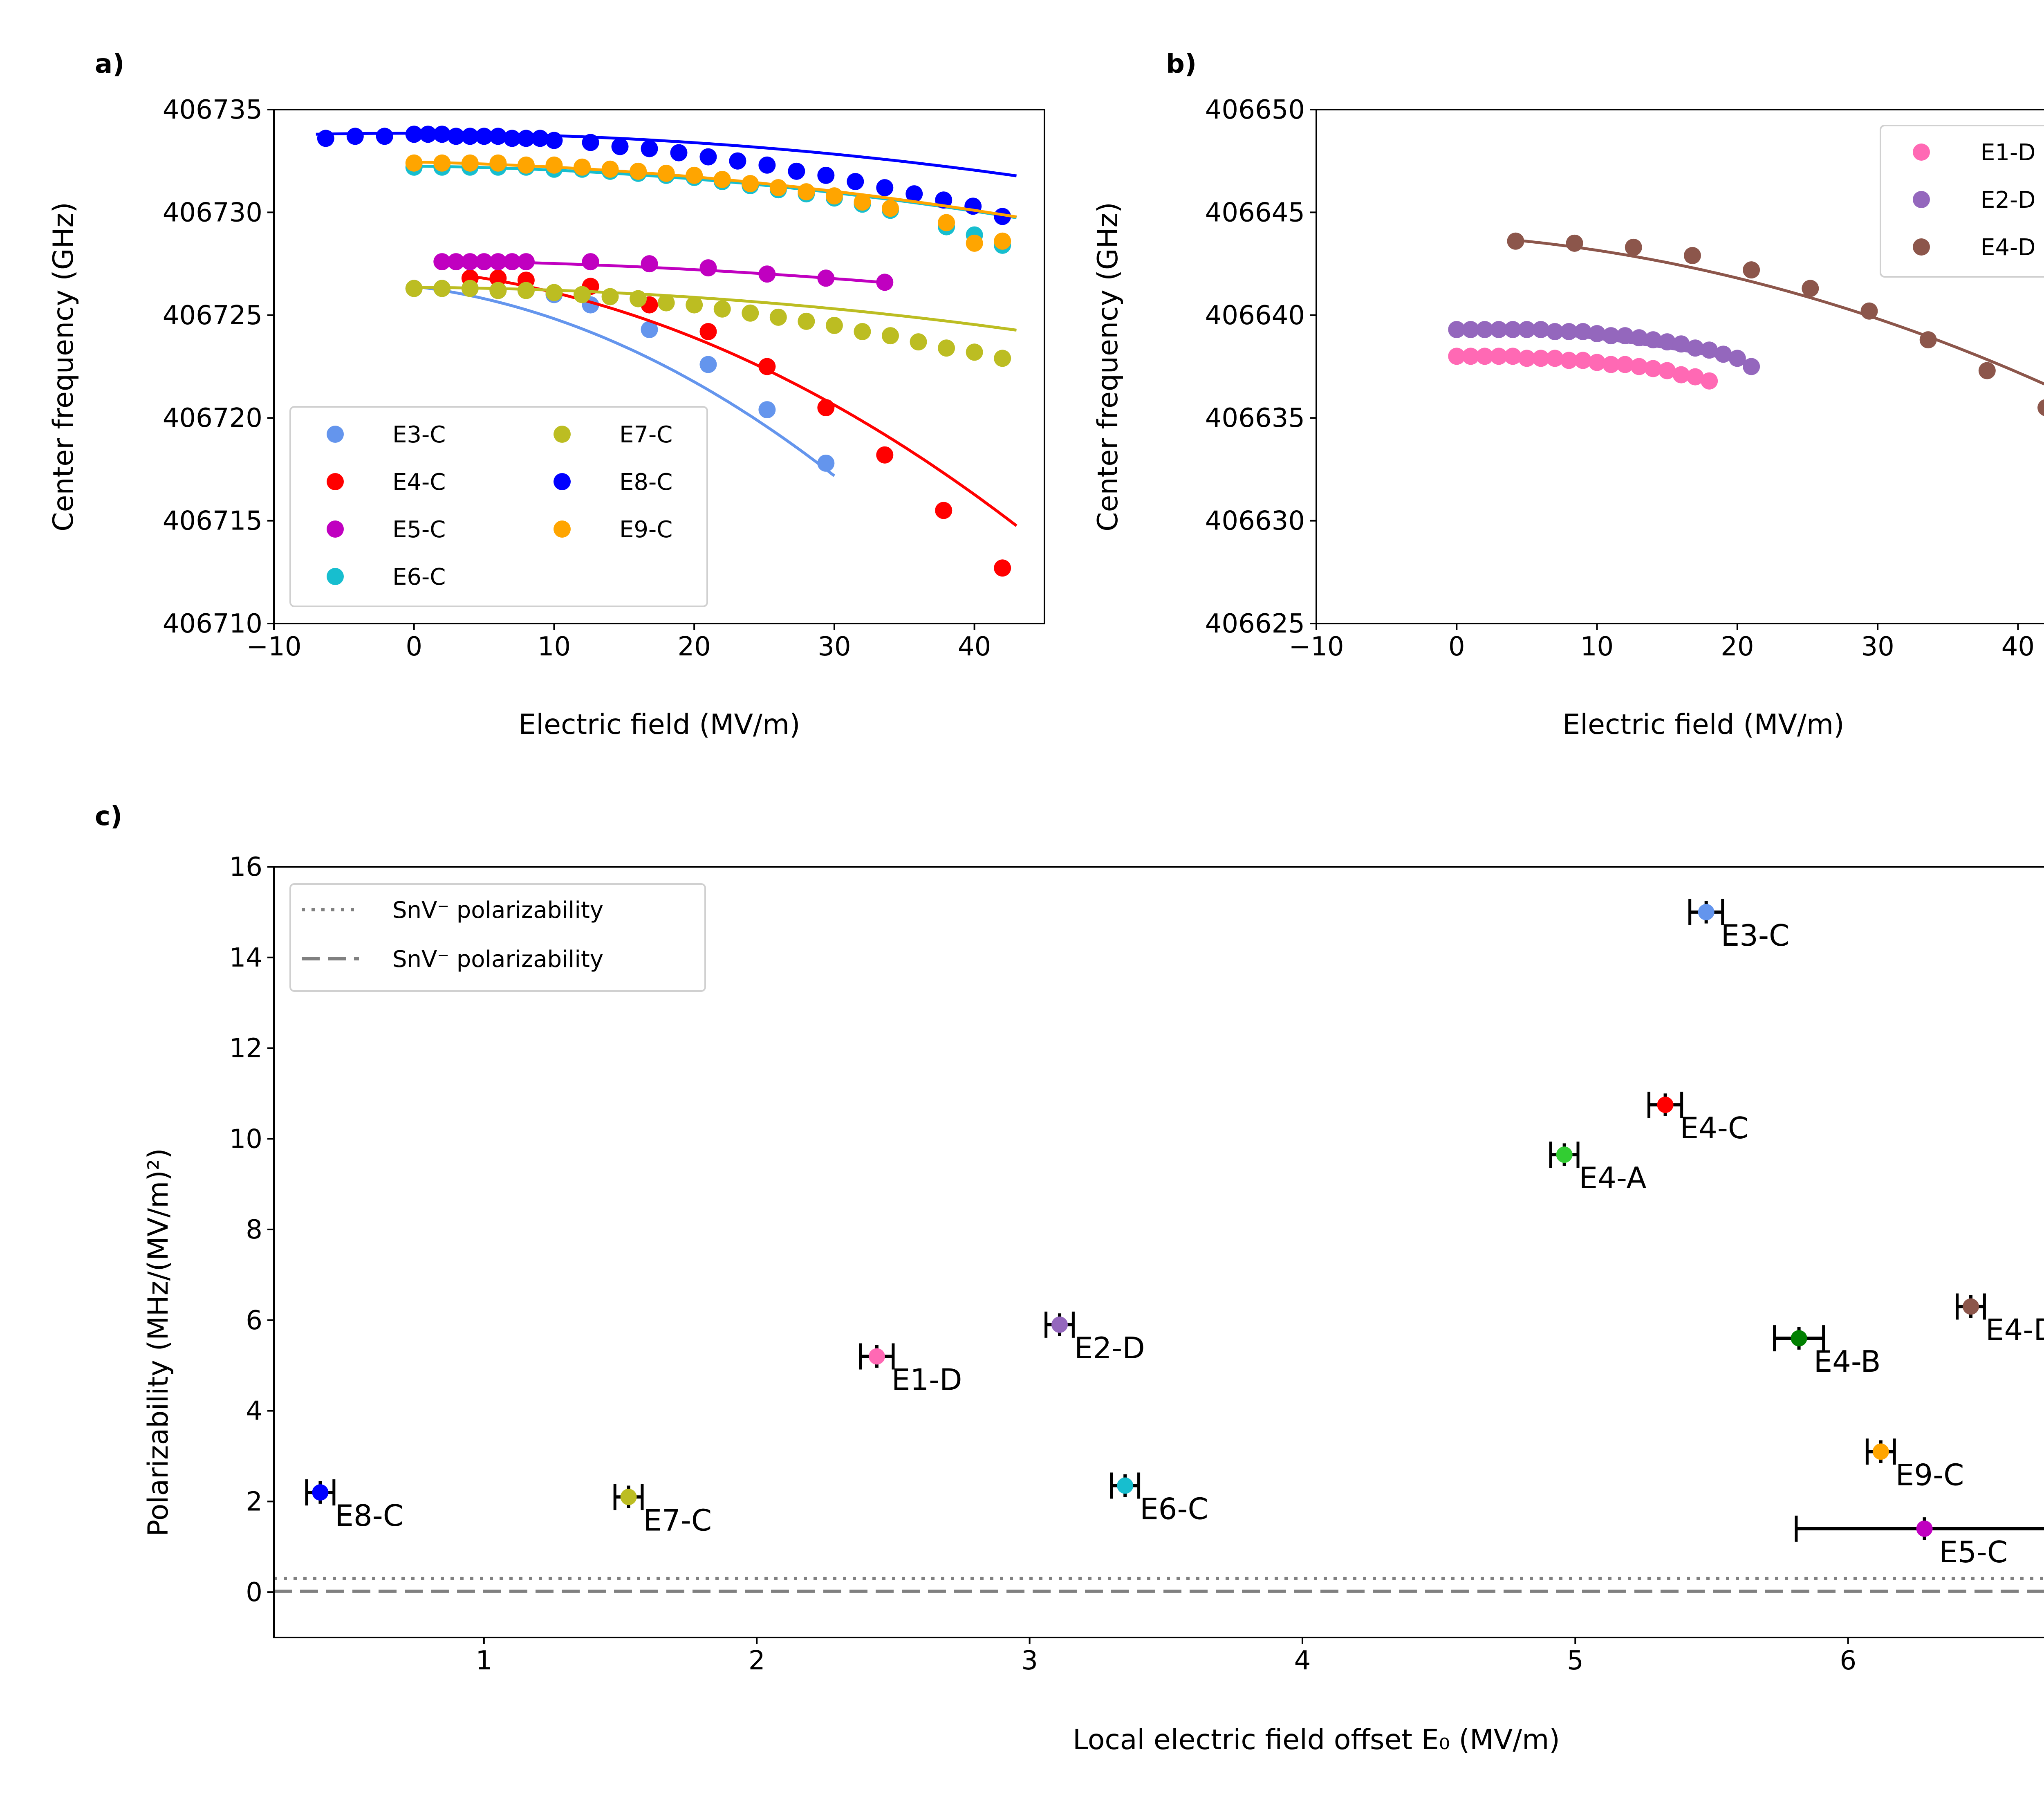  What do you see at coordinates (1316, 647) in the screenshot?
I see `x-tick-label: −10` at bounding box center [1316, 647].